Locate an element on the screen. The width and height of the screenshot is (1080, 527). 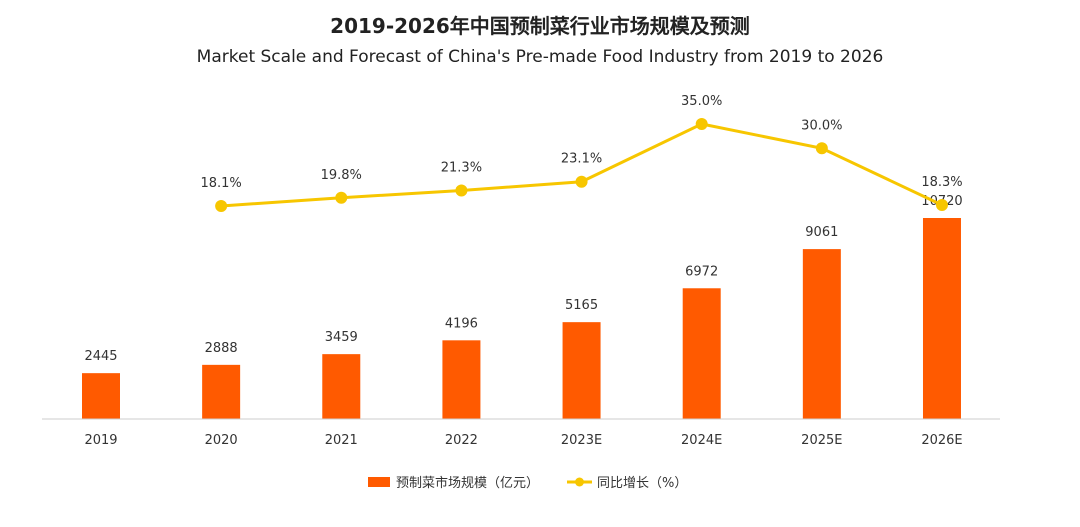
growth-value-label: 18.3% is located at coordinates (941, 182).